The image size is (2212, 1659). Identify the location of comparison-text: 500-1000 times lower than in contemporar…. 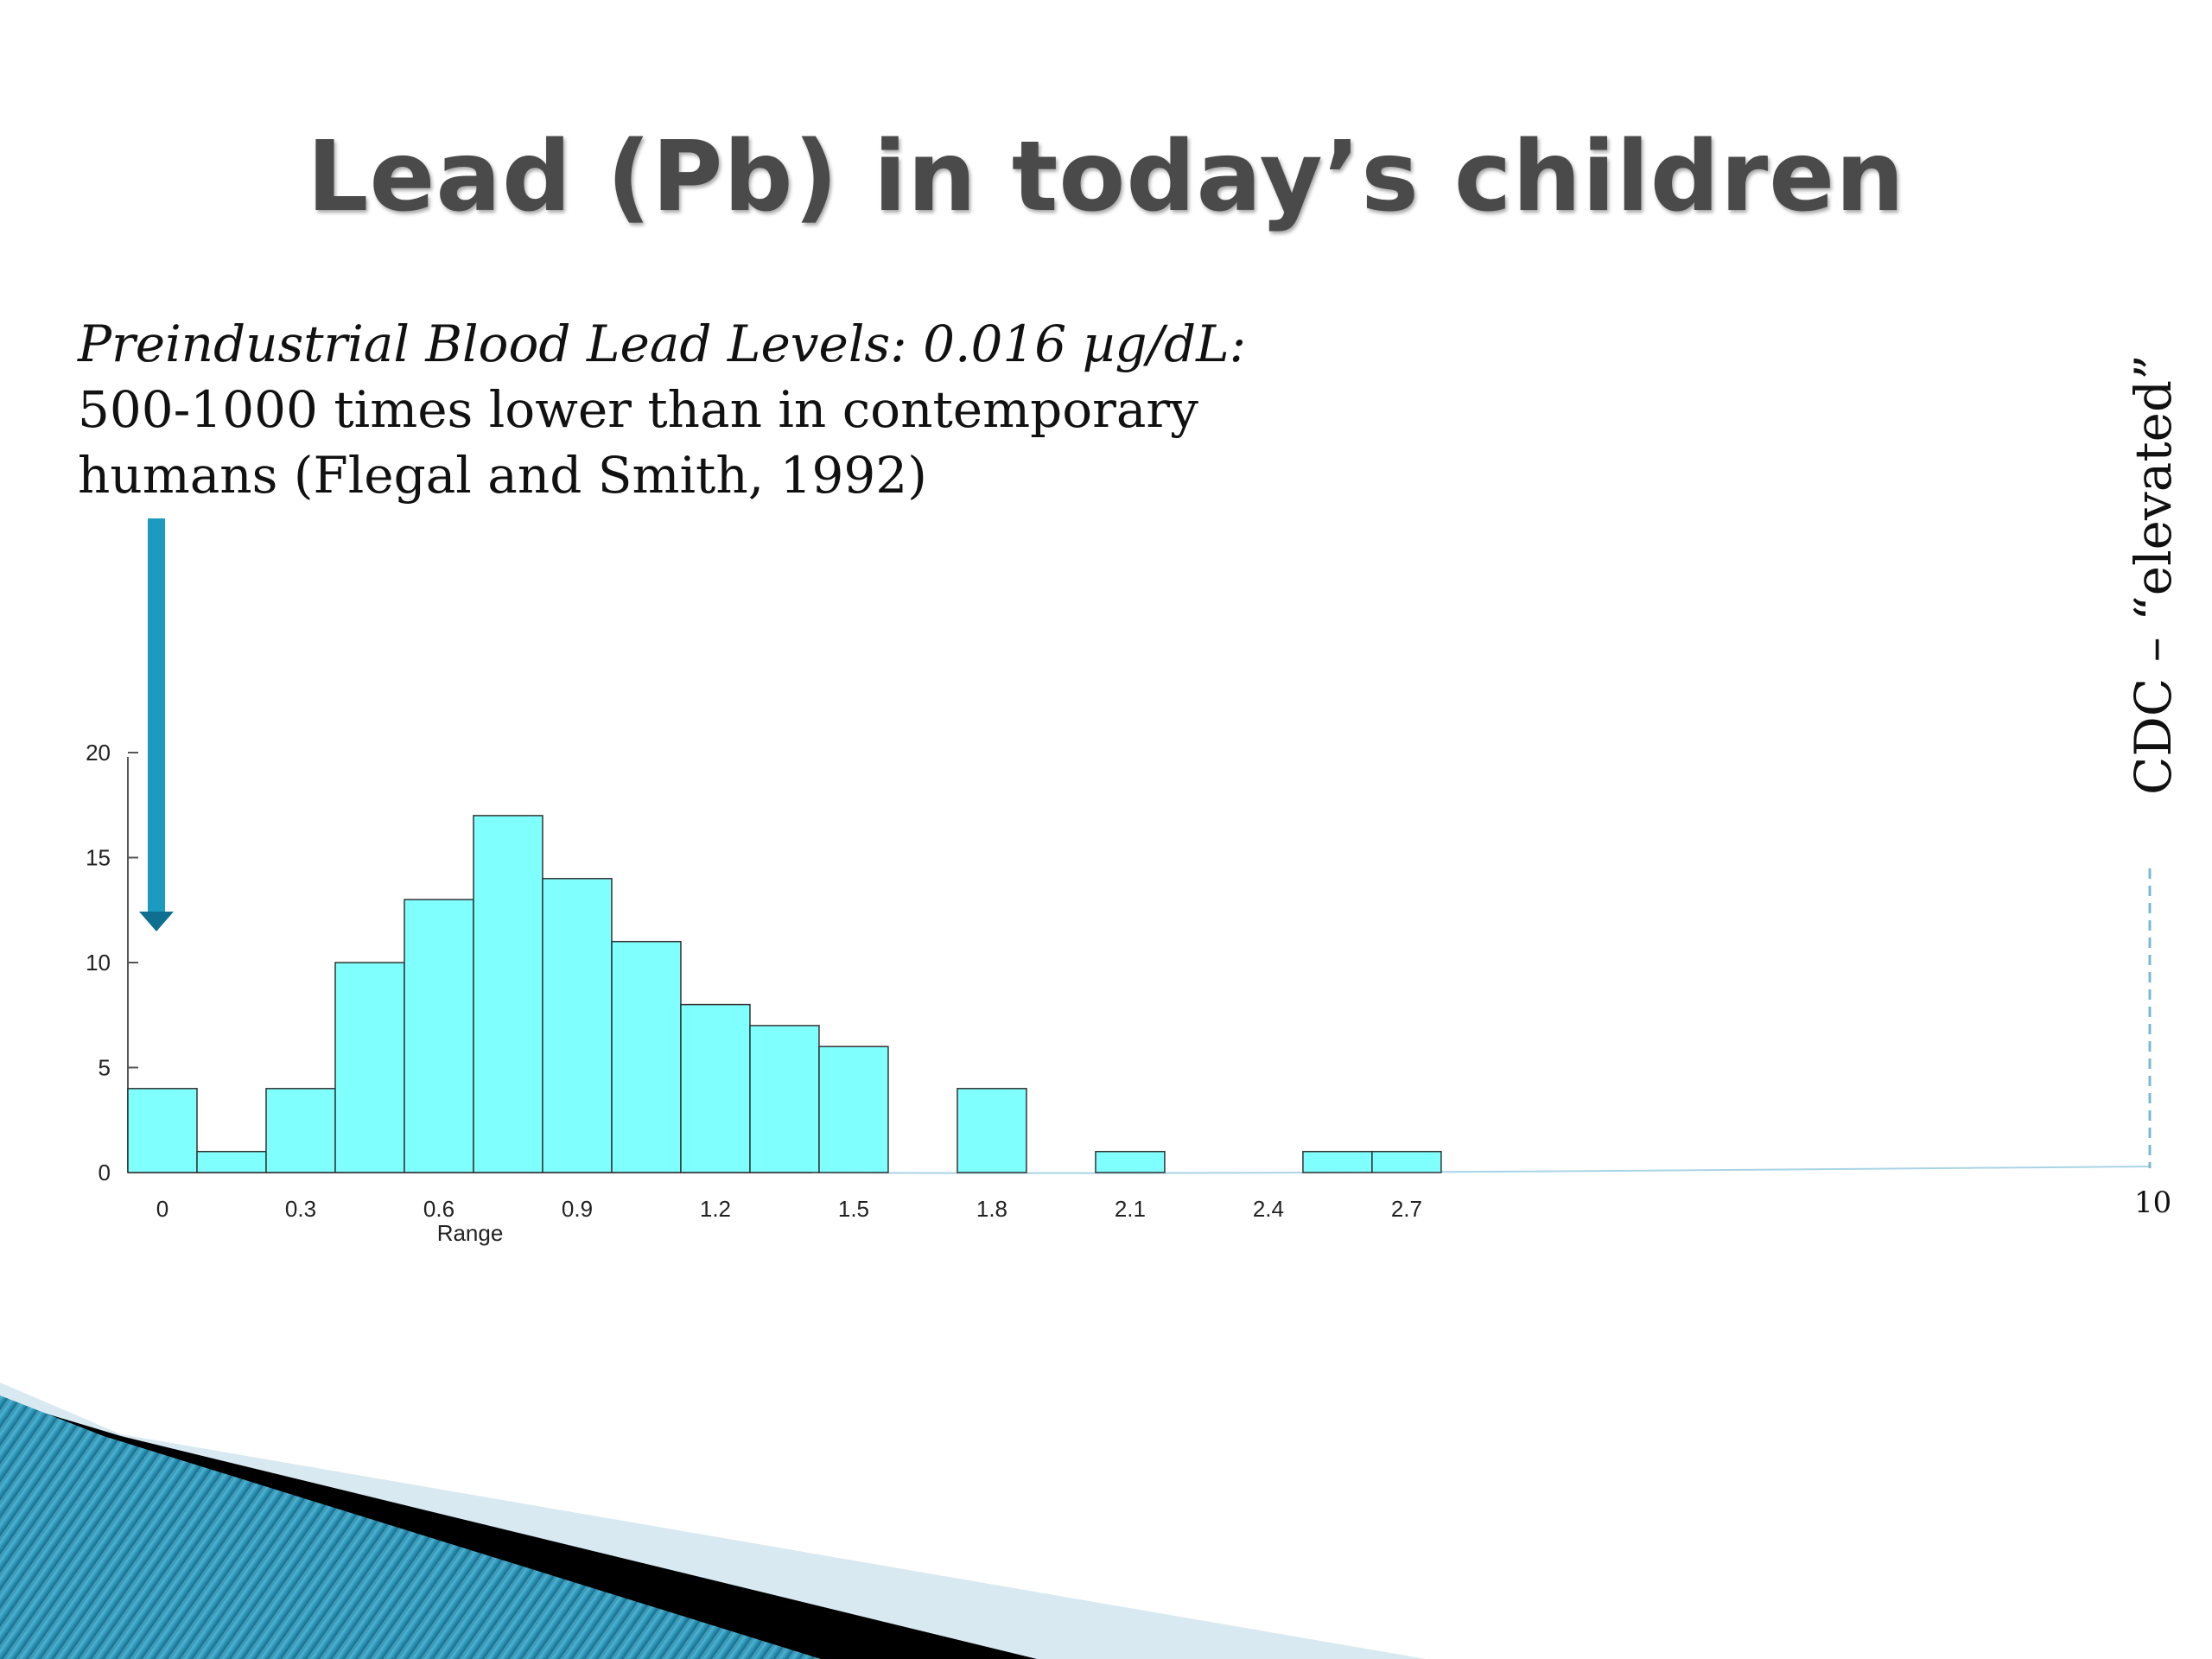
(638, 409).